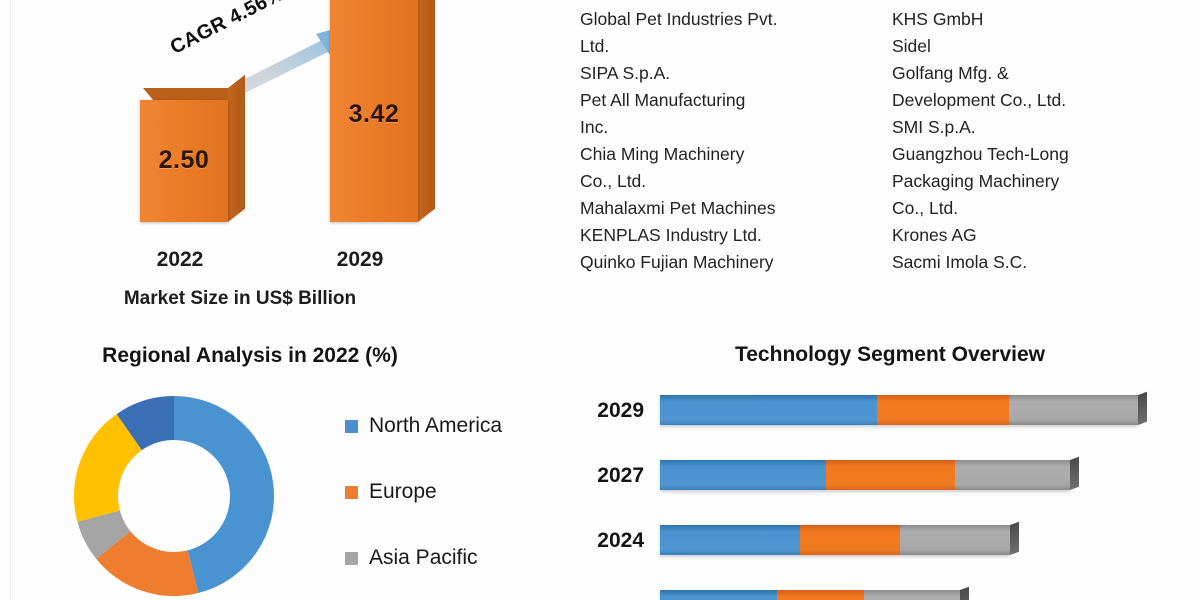 This screenshot has width=1200, height=600. What do you see at coordinates (351, 426) in the screenshot?
I see `legend-swatch-north-america` at bounding box center [351, 426].